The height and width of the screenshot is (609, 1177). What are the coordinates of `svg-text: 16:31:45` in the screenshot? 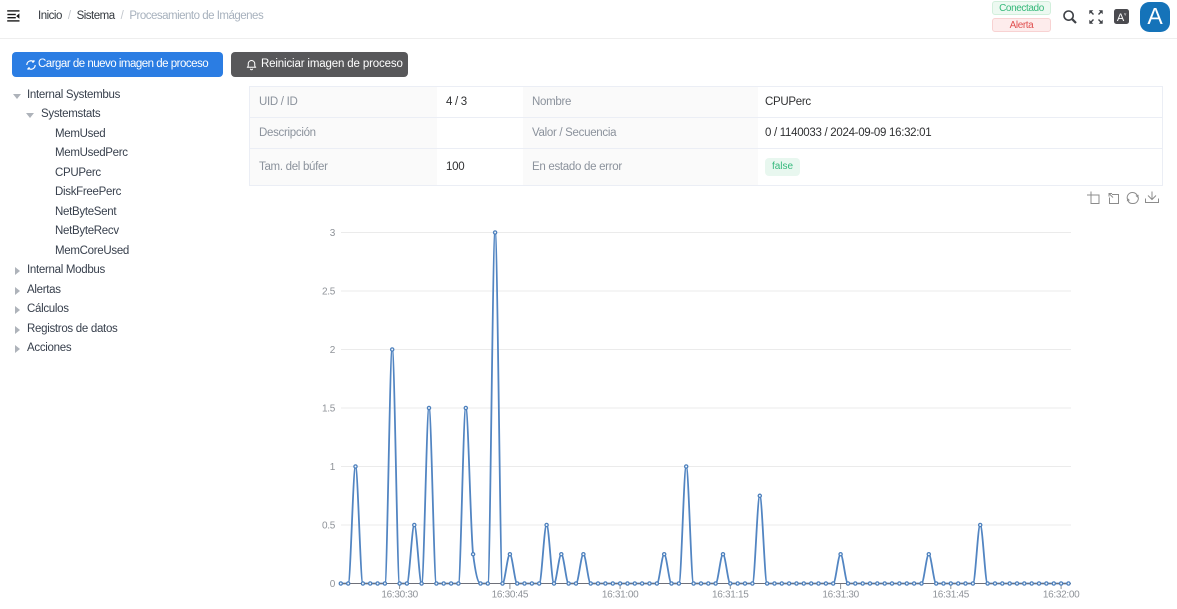 It's located at (951, 595).